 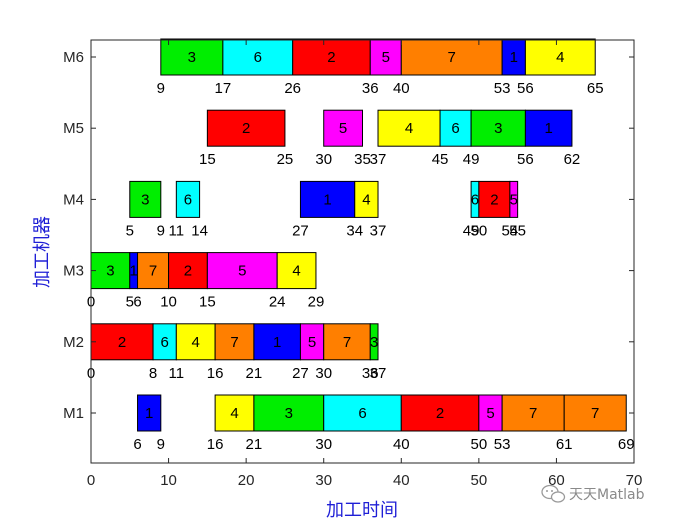 I want to click on y-tick-label: M2, so click(x=73, y=342).